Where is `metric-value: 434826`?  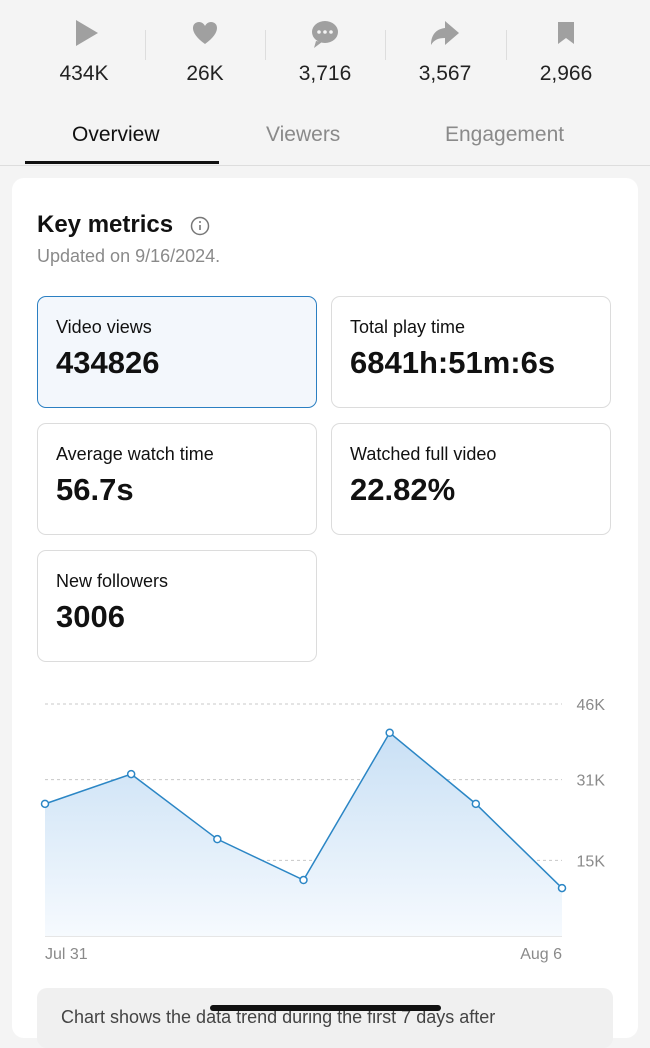 metric-value: 434826 is located at coordinates (108, 362).